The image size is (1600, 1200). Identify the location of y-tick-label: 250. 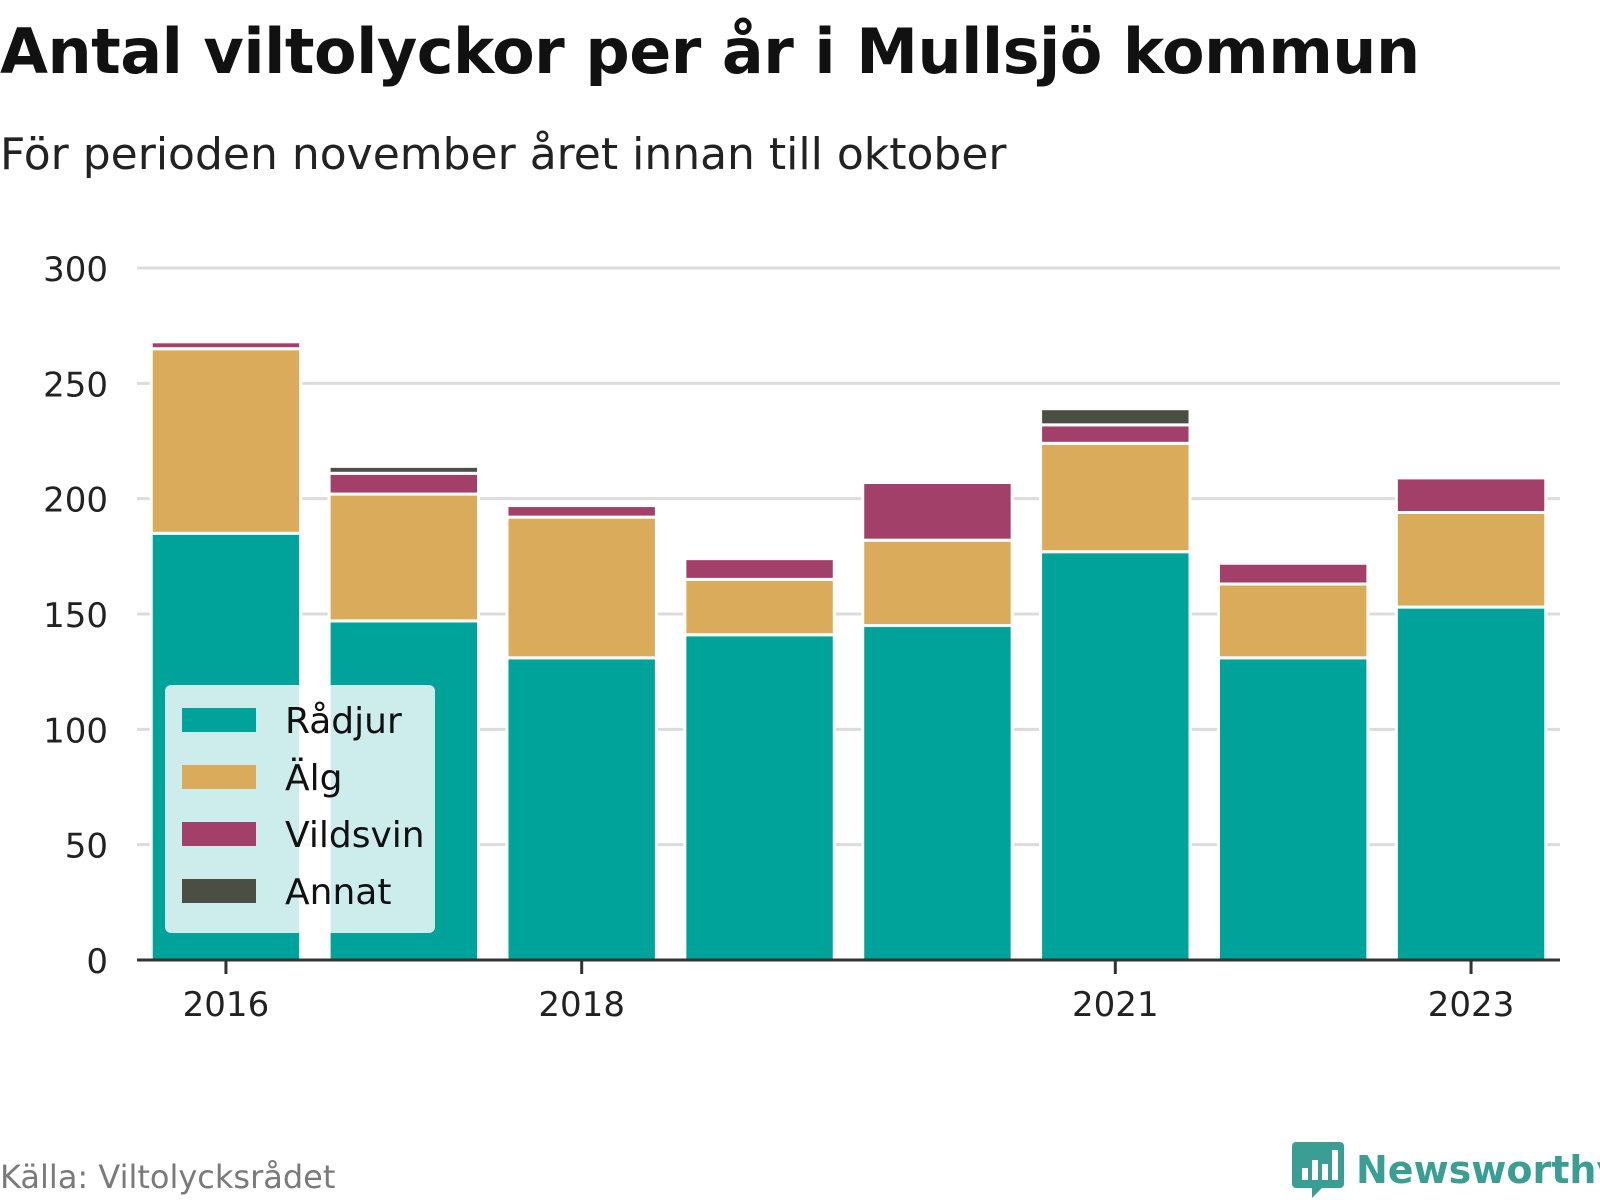
(75, 385).